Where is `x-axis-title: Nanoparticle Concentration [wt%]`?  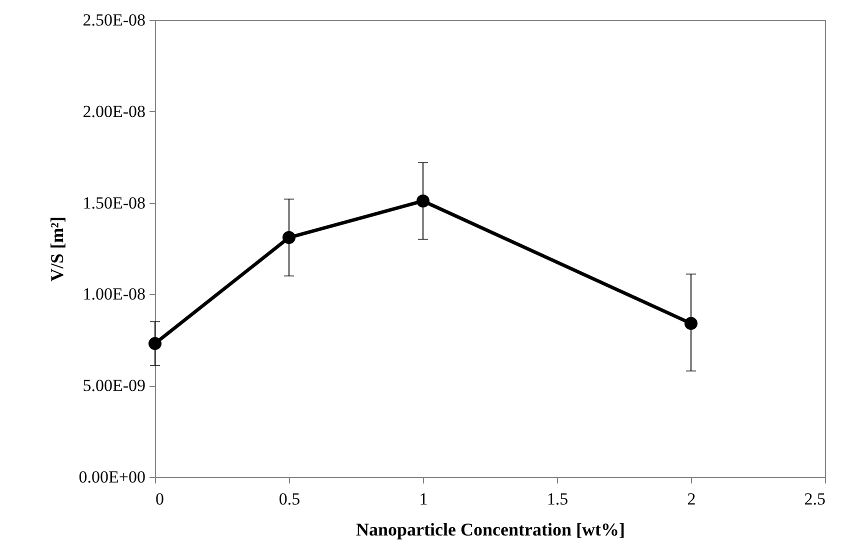
x-axis-title: Nanoparticle Concentration [wt%] is located at coordinates (490, 530).